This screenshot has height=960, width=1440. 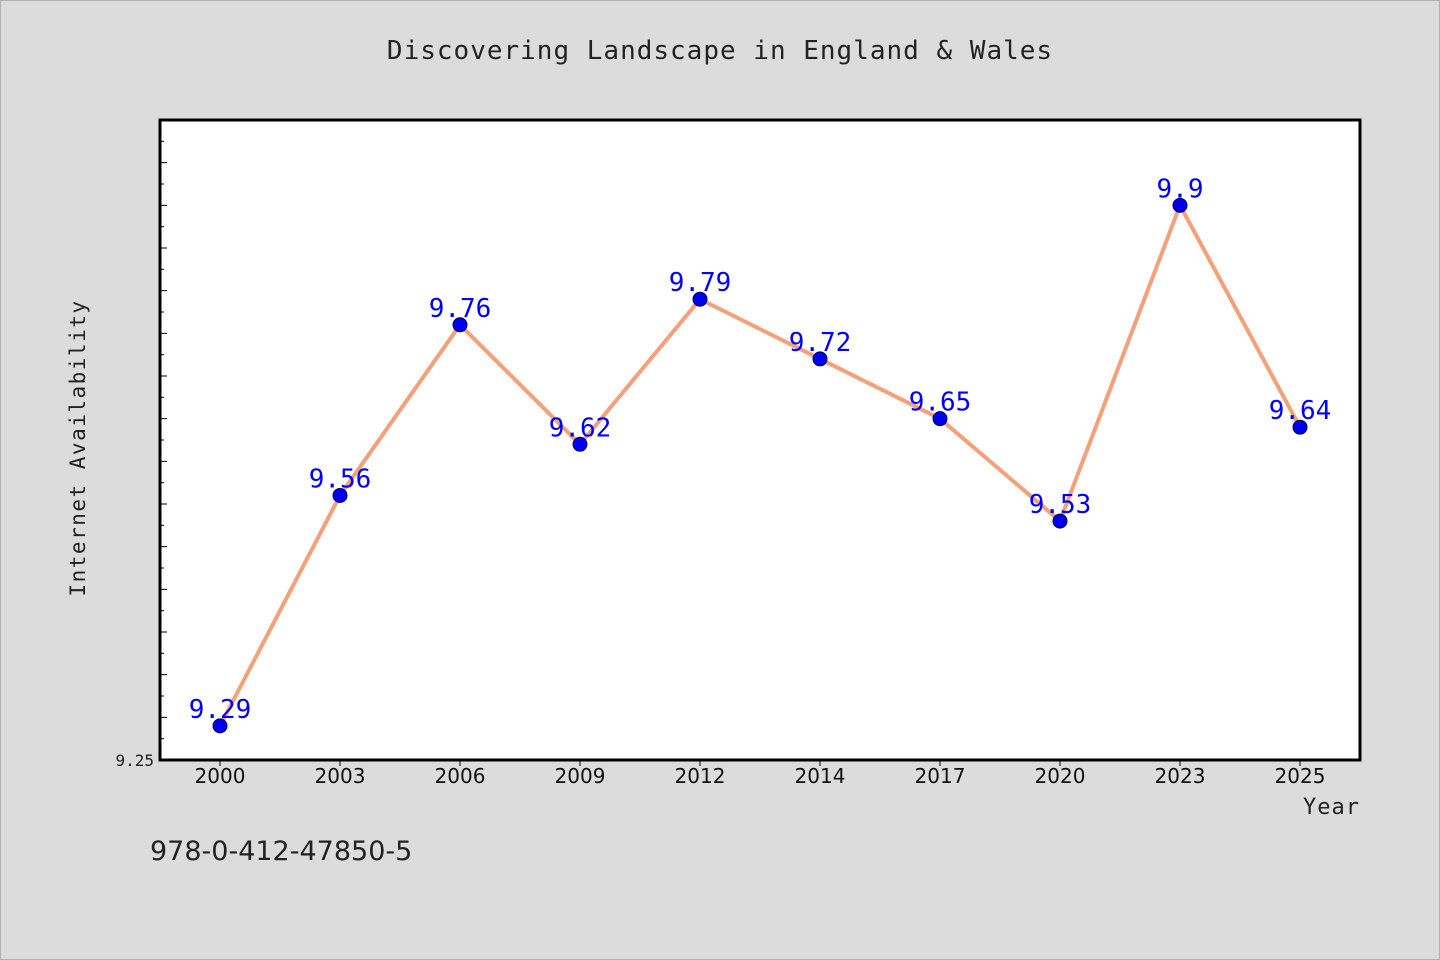 What do you see at coordinates (1331, 807) in the screenshot?
I see `x-axis-title: Year` at bounding box center [1331, 807].